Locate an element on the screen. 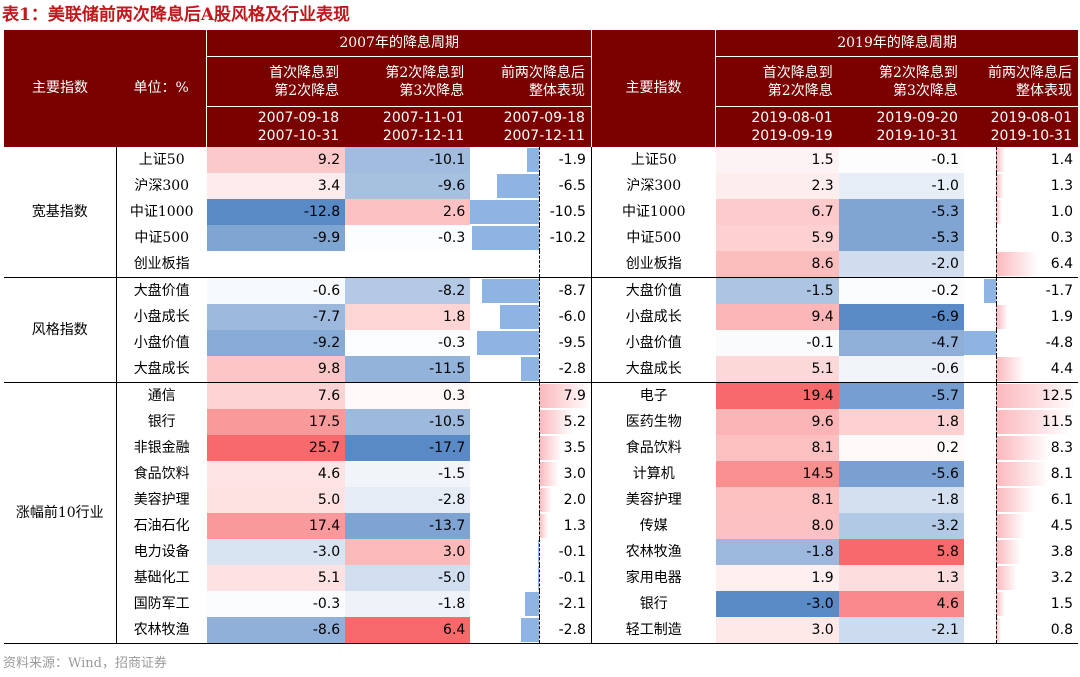 The height and width of the screenshot is (677, 1080). row-label-2007: 食品饮料 is located at coordinates (161, 473).